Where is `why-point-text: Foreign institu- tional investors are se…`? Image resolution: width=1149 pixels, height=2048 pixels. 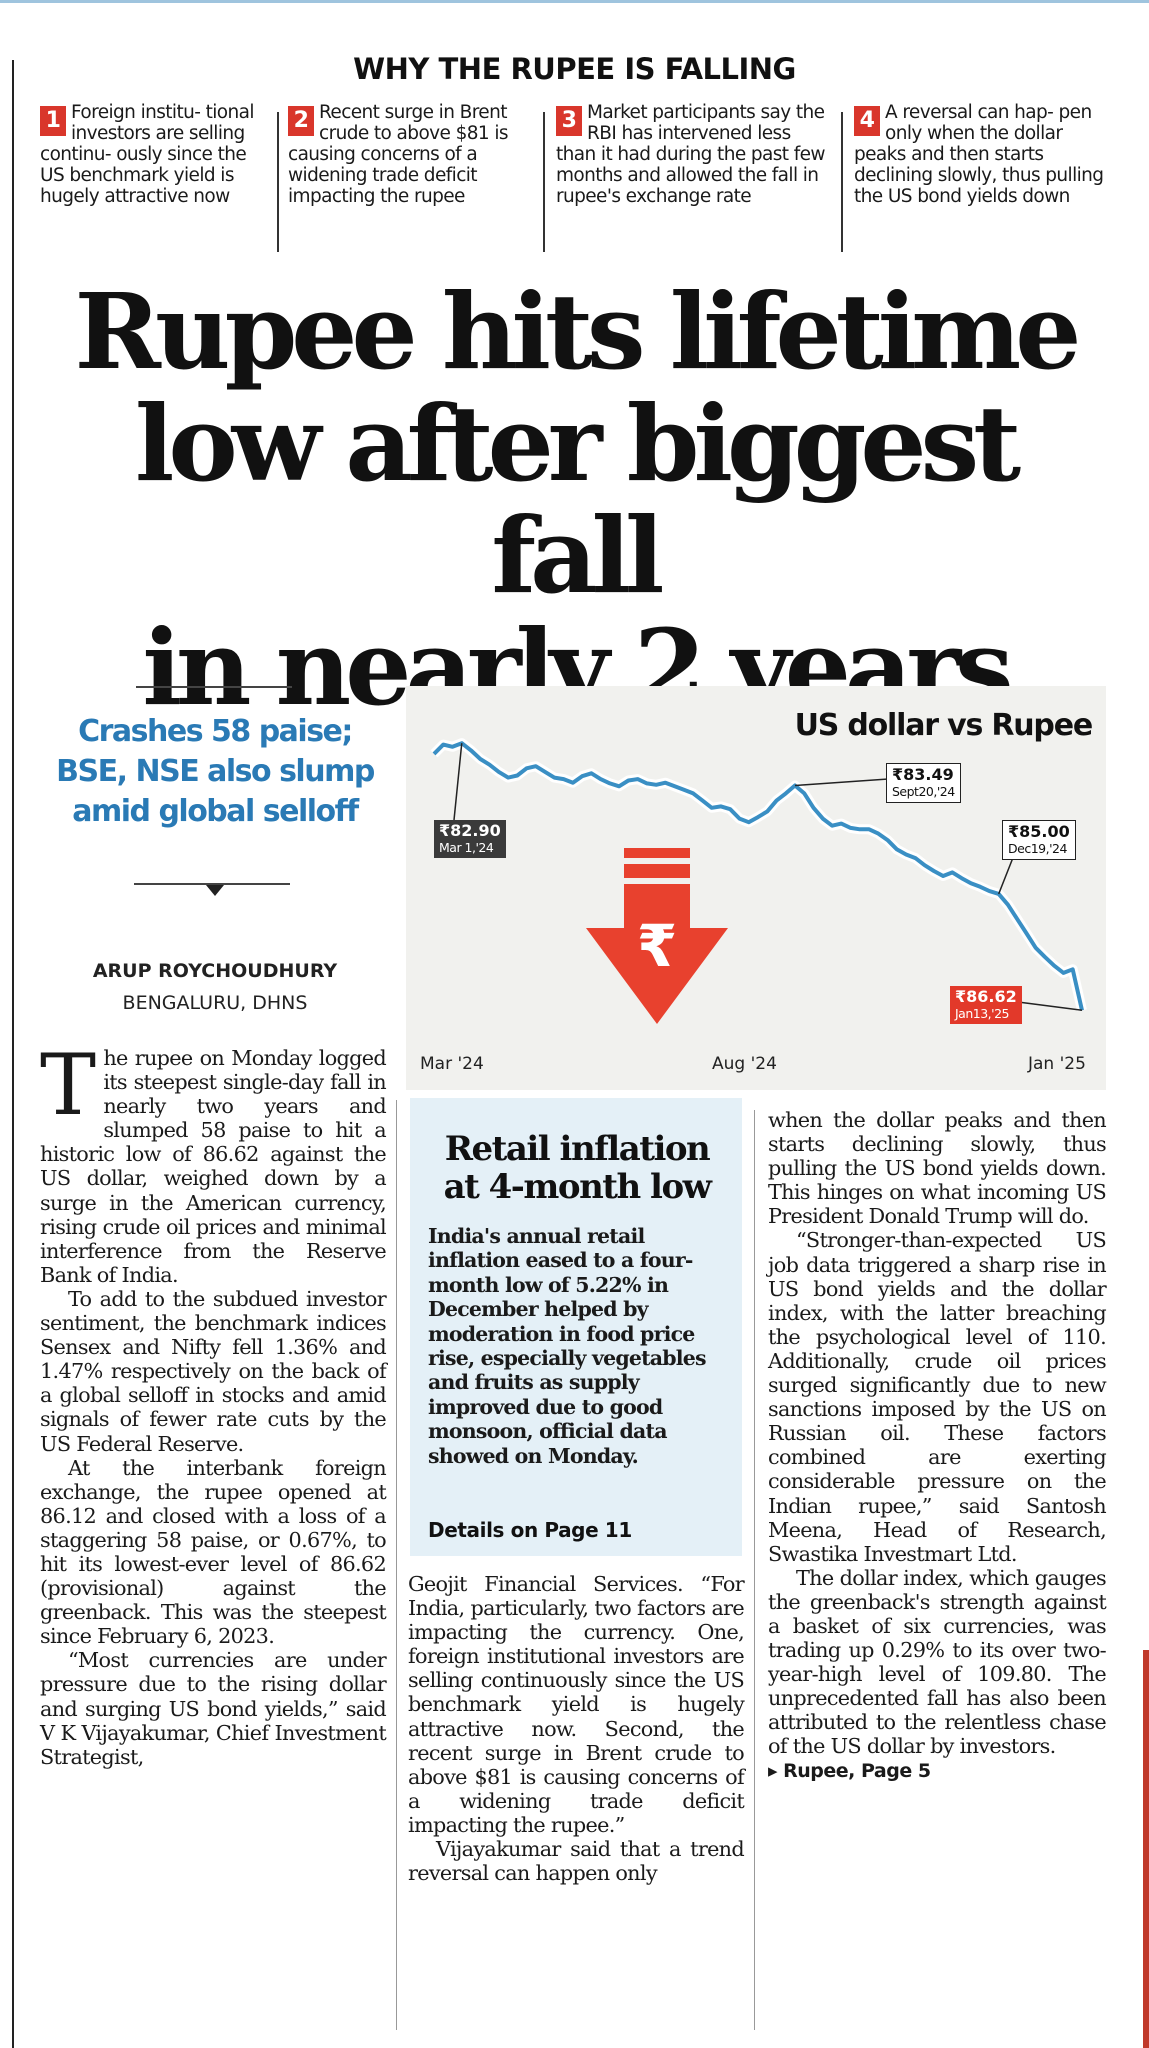
why-point-text: Foreign institu- tional investors are se… is located at coordinates (147, 154).